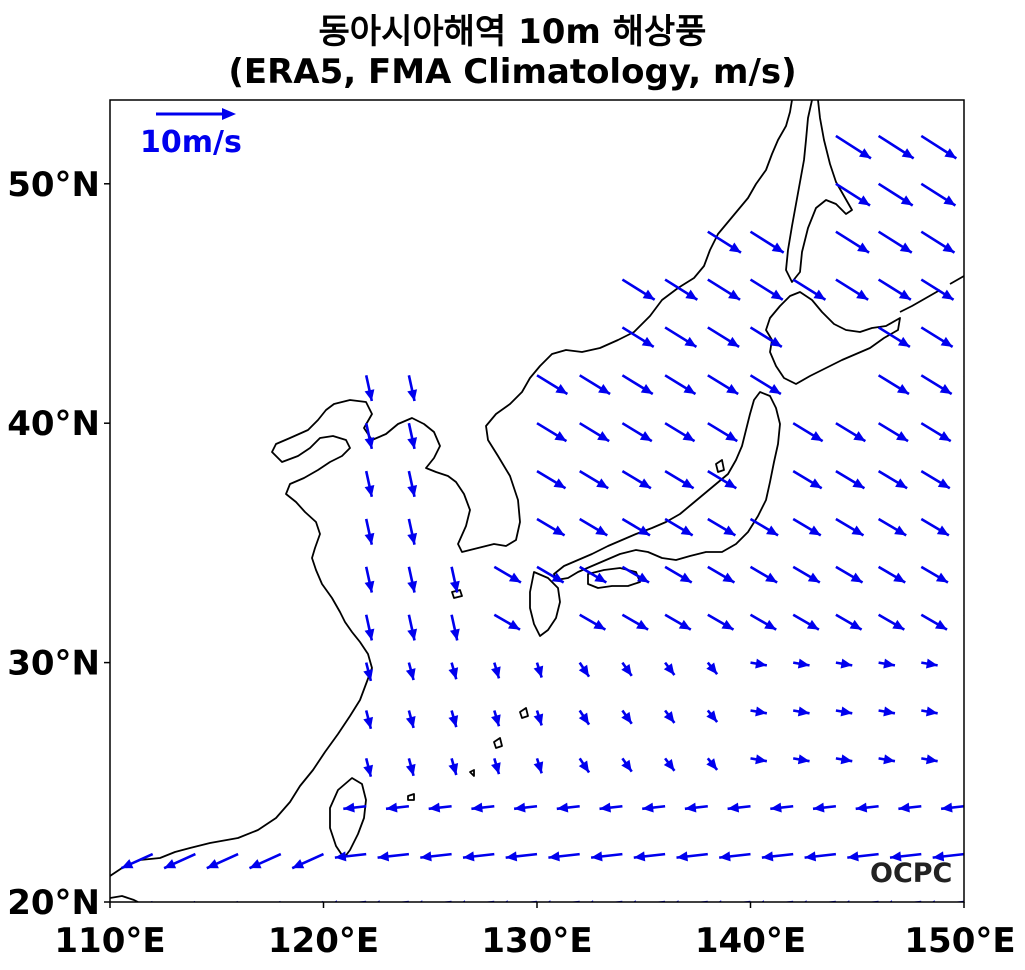 The image size is (1025, 970). What do you see at coordinates (58, 544) in the screenshot?
I see `y-axis: 20°N 30°N 40°N 50°N` at bounding box center [58, 544].